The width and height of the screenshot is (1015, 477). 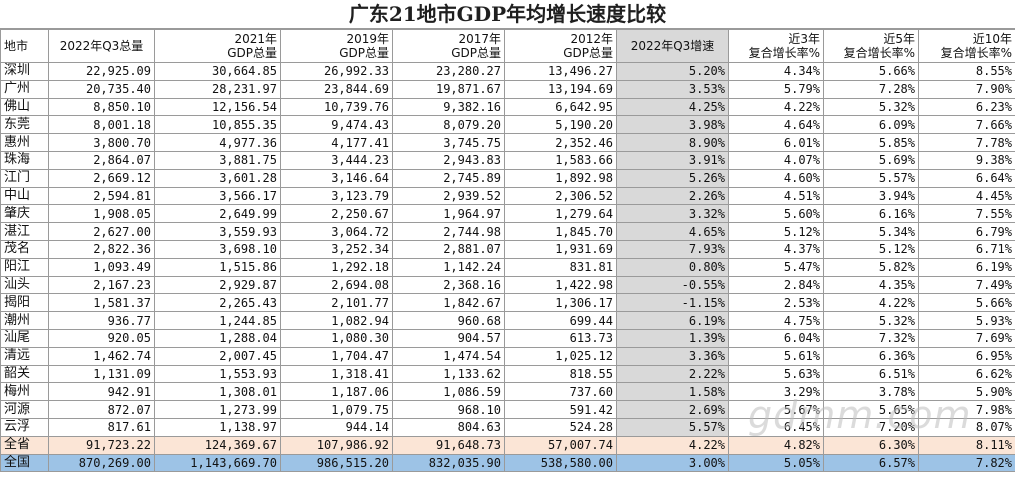 I want to click on cell-cagr3: 5.67%, so click(x=776, y=409).